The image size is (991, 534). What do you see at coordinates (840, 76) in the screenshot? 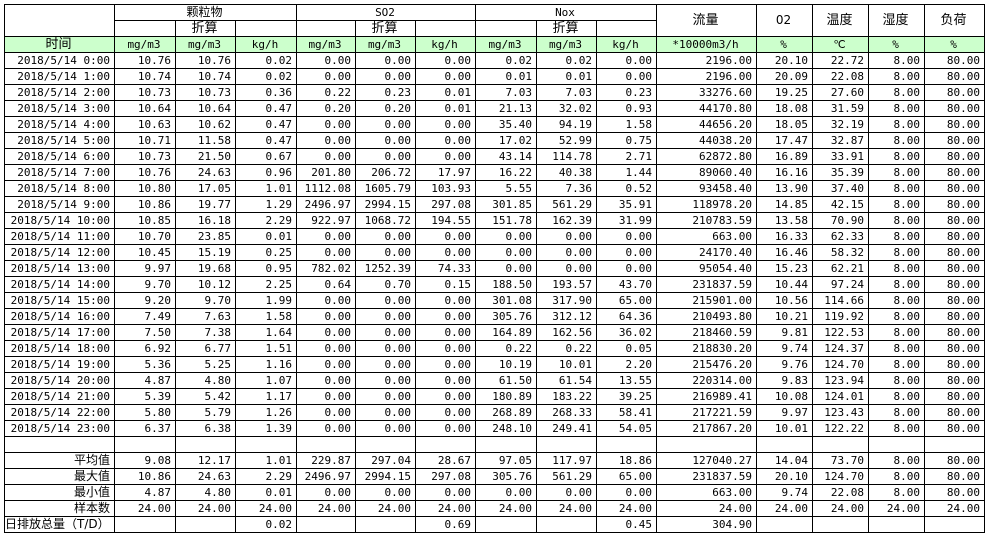
I see `value-cell: 22.08` at bounding box center [840, 76].